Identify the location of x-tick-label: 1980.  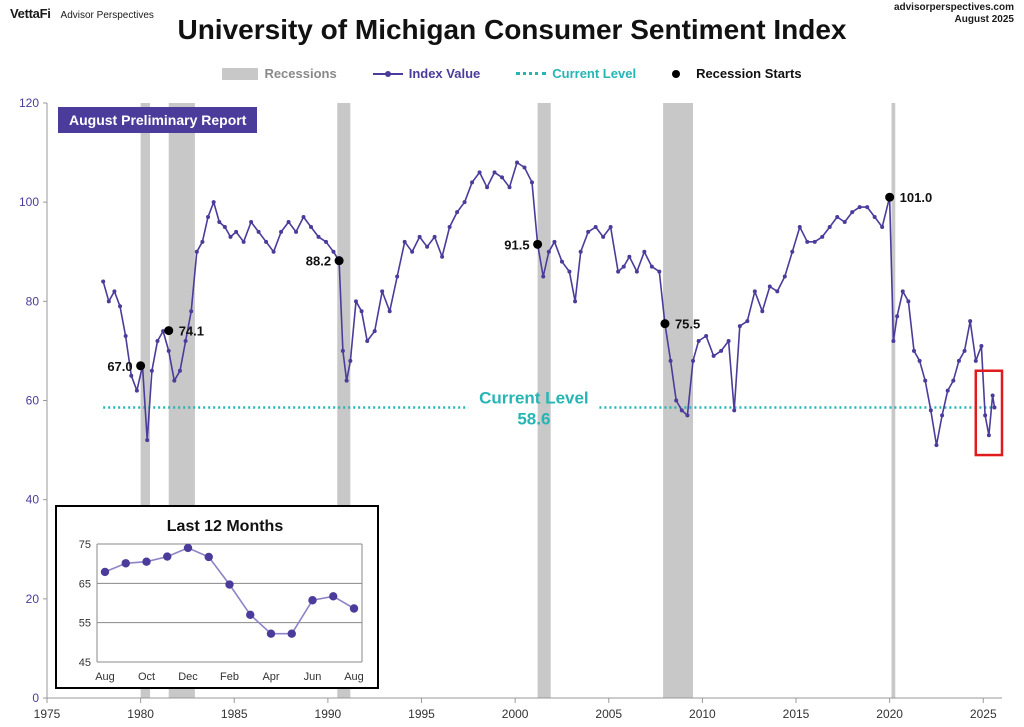
(140, 714).